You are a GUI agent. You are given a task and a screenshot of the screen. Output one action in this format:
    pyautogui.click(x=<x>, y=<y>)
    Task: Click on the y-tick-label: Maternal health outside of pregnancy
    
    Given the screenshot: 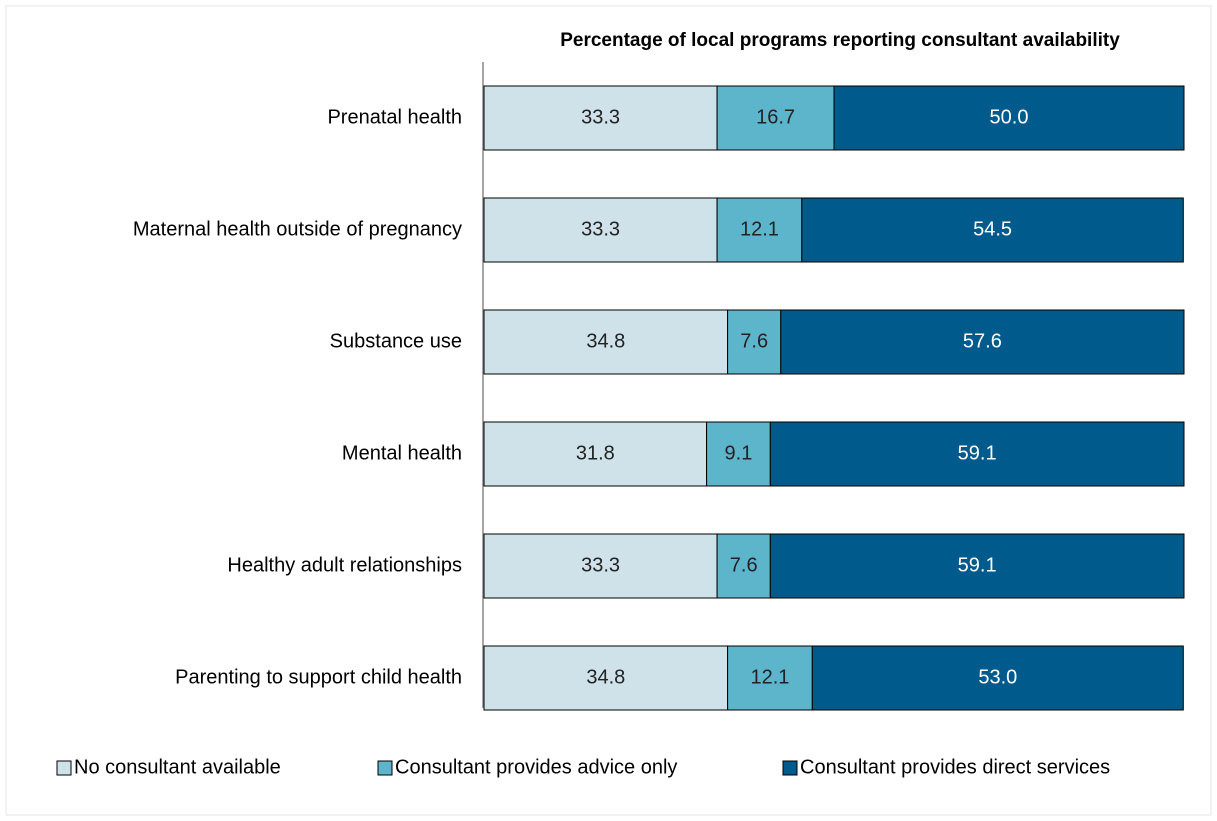 What is the action you would take?
    pyautogui.click(x=297, y=229)
    